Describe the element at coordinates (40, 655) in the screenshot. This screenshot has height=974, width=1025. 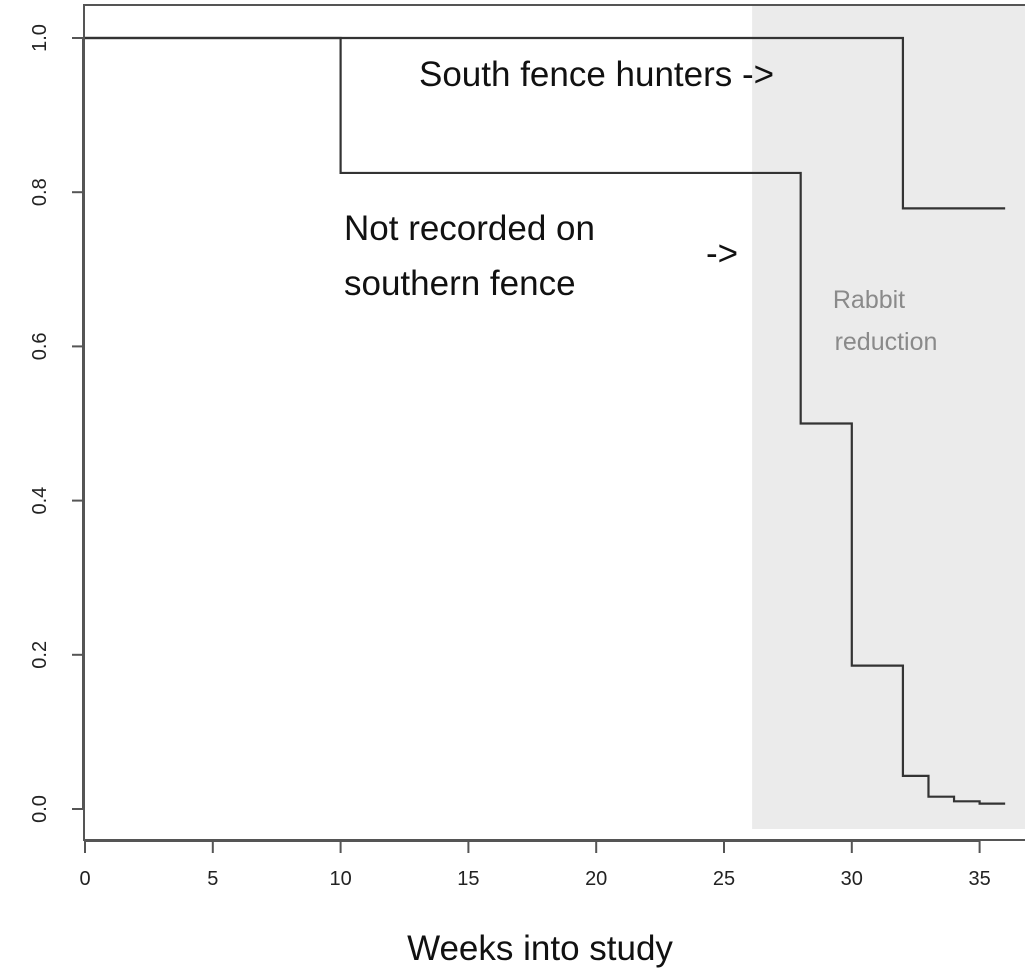
I see `y-tick-label: 0.2` at that location.